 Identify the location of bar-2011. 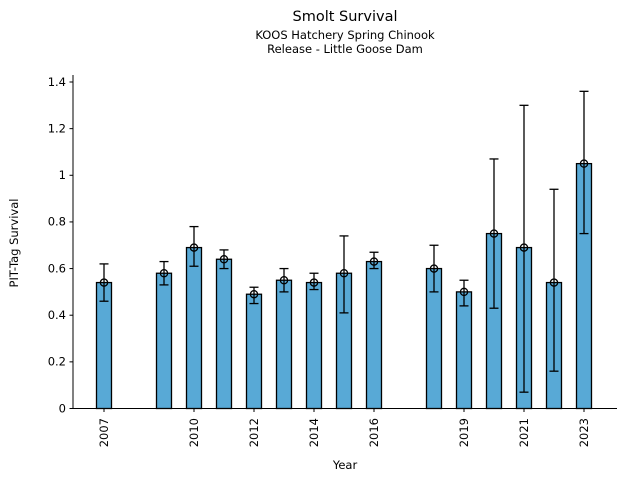
(224, 334).